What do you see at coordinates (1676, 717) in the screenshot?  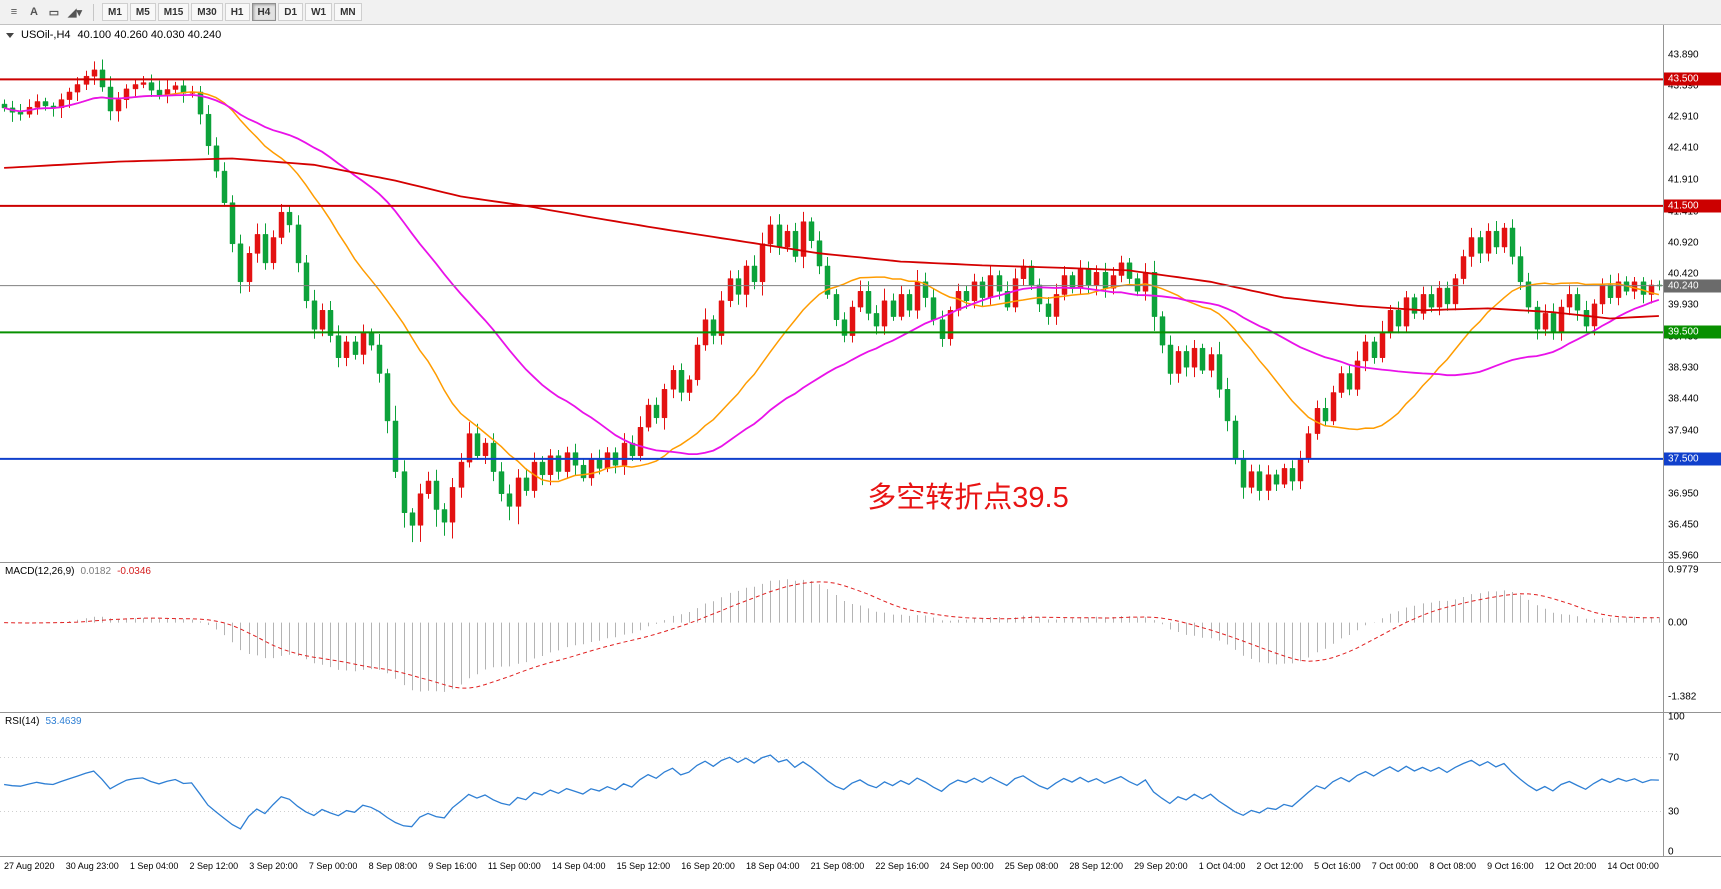 I see `axis-tick-label: 100` at bounding box center [1676, 717].